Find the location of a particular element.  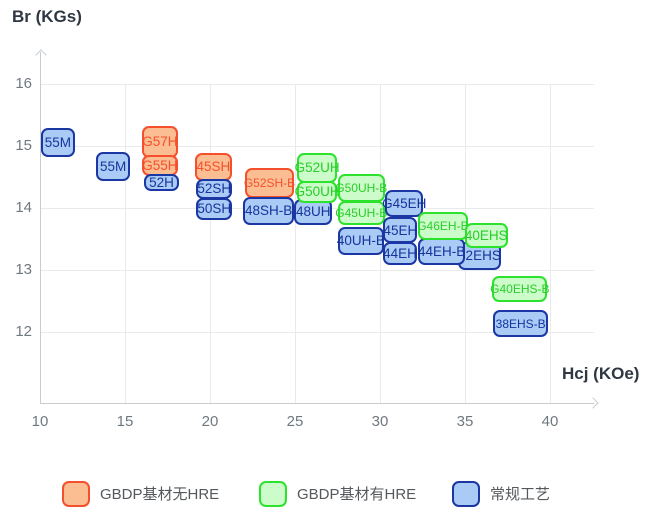

x-axis-arrow-icon is located at coordinates (593, 403).